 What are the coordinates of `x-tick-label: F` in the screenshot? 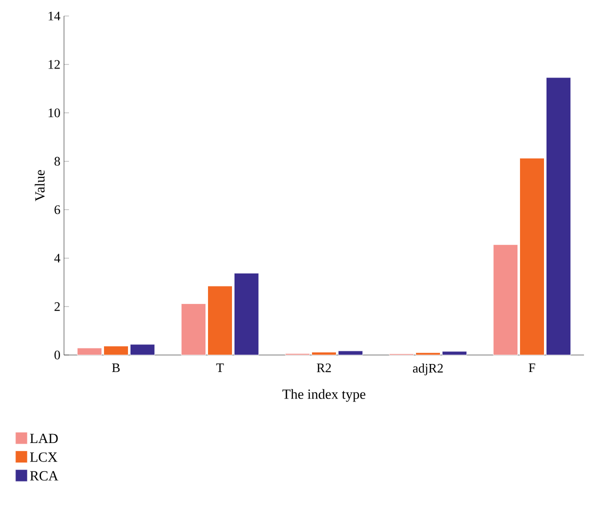 It's located at (532, 368).